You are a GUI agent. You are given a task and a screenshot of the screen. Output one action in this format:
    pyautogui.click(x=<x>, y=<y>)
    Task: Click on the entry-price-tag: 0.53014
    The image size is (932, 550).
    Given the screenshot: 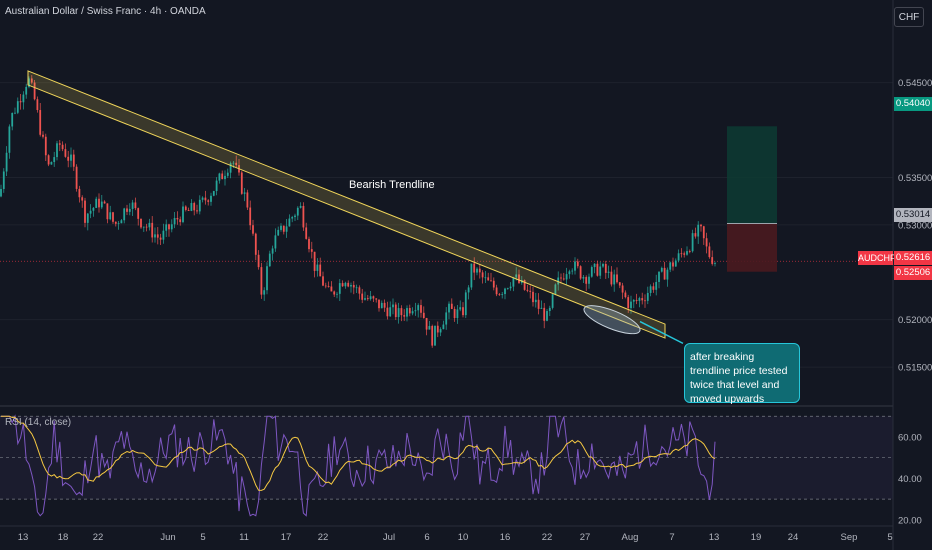 What is the action you would take?
    pyautogui.click(x=913, y=215)
    